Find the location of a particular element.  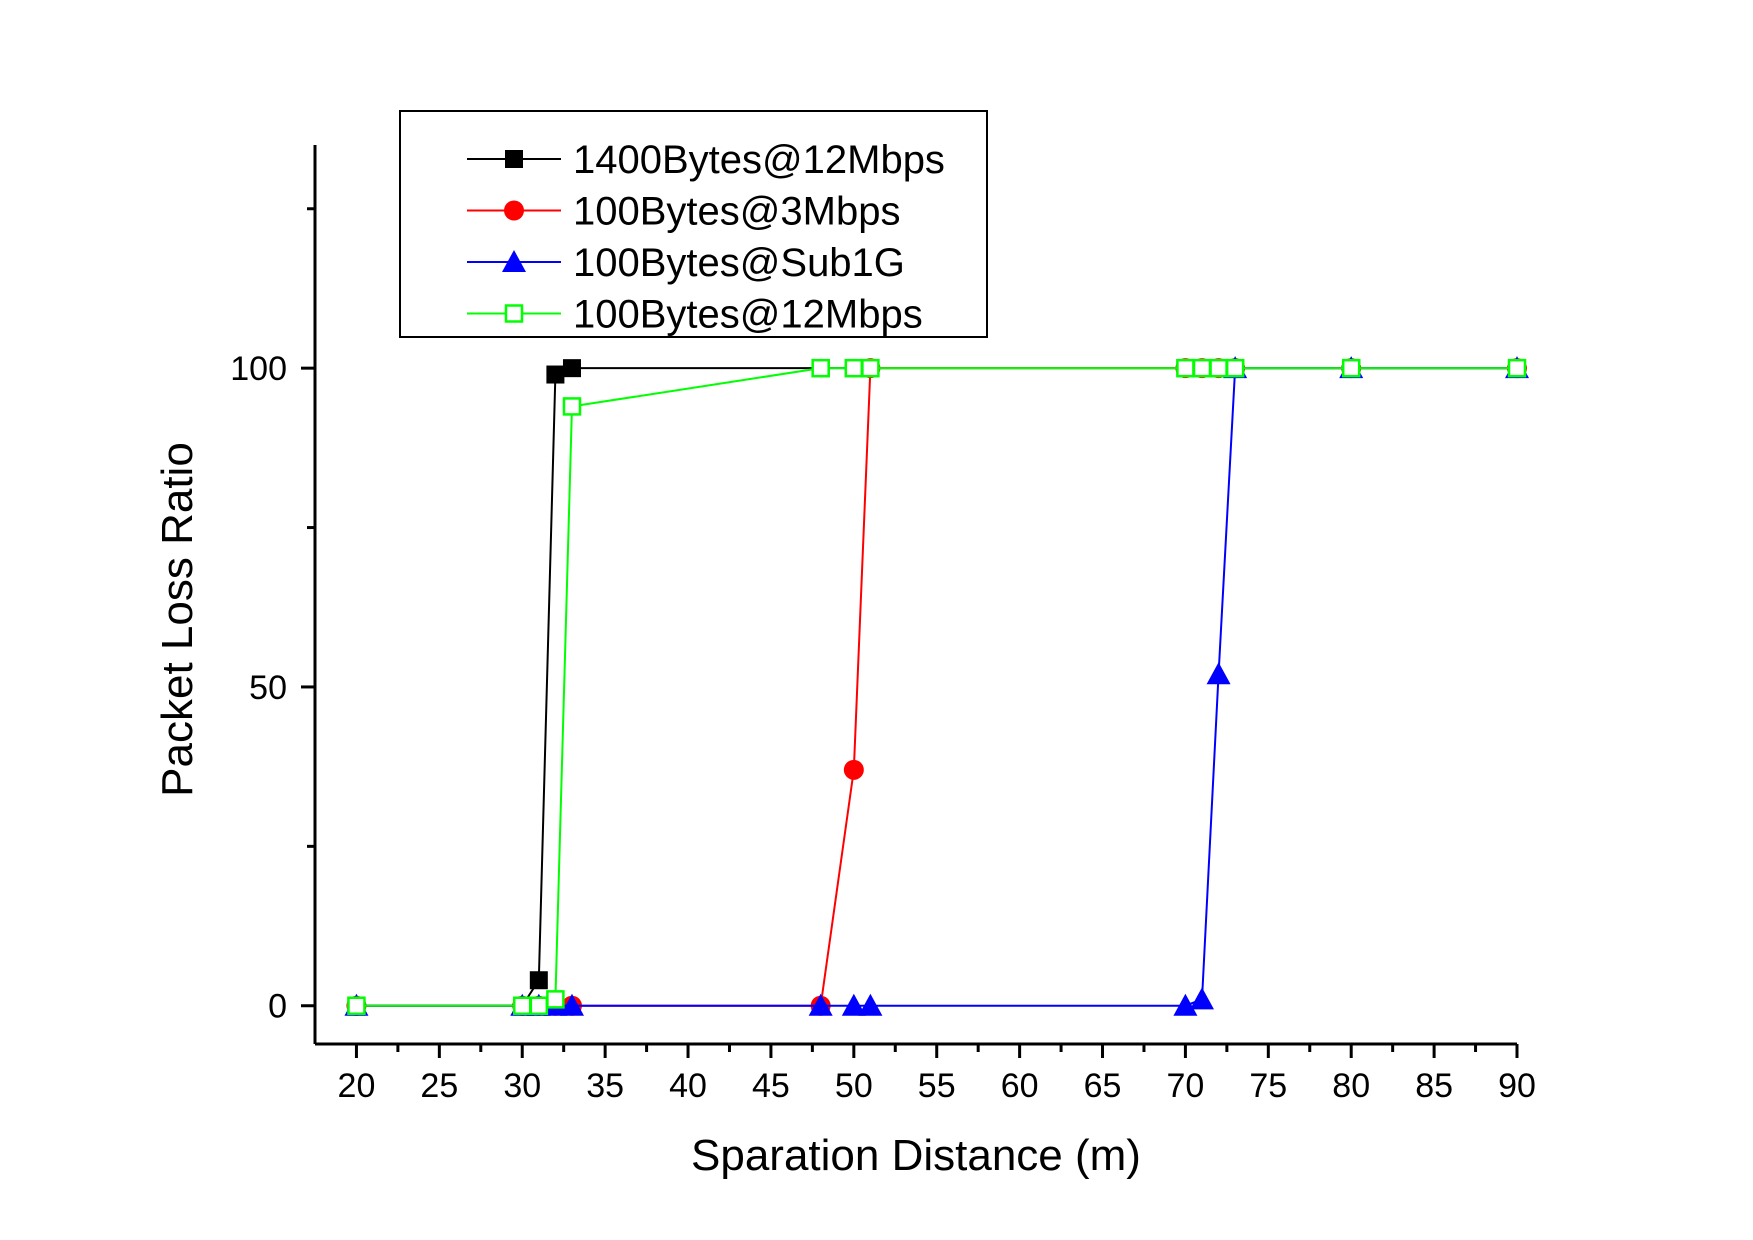

legend-box is located at coordinates (693, 224).